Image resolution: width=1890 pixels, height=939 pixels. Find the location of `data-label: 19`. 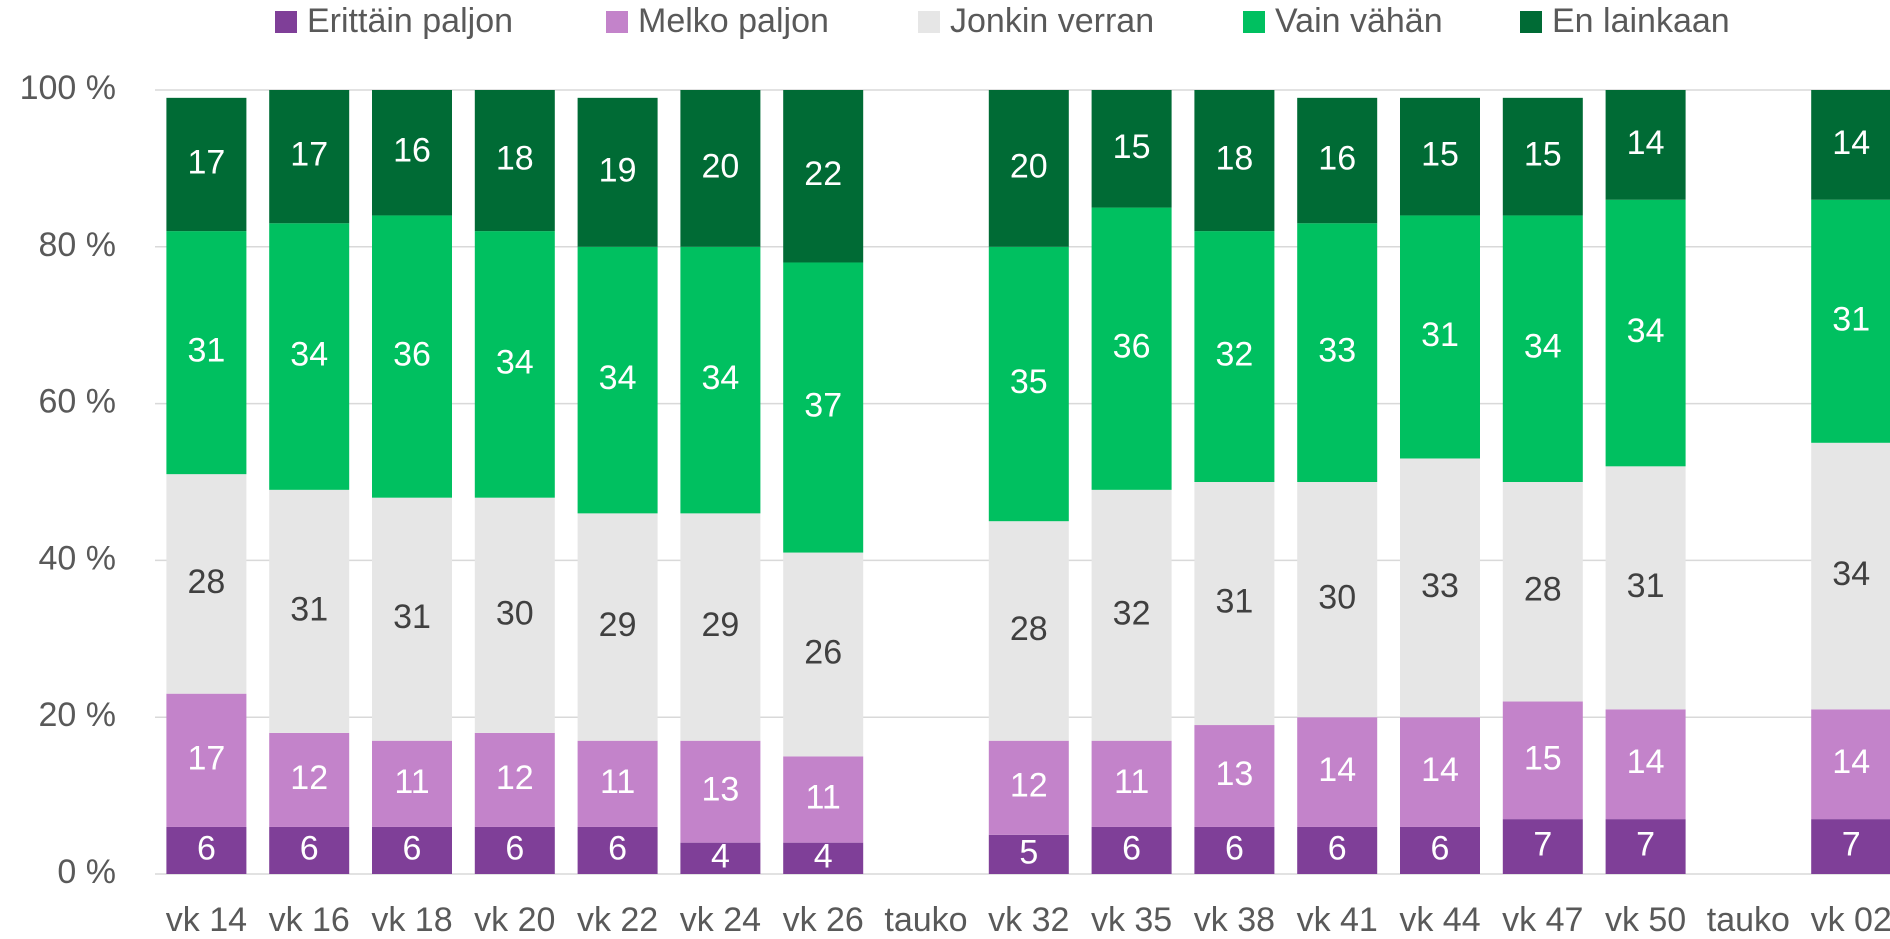

data-label: 19 is located at coordinates (618, 170).